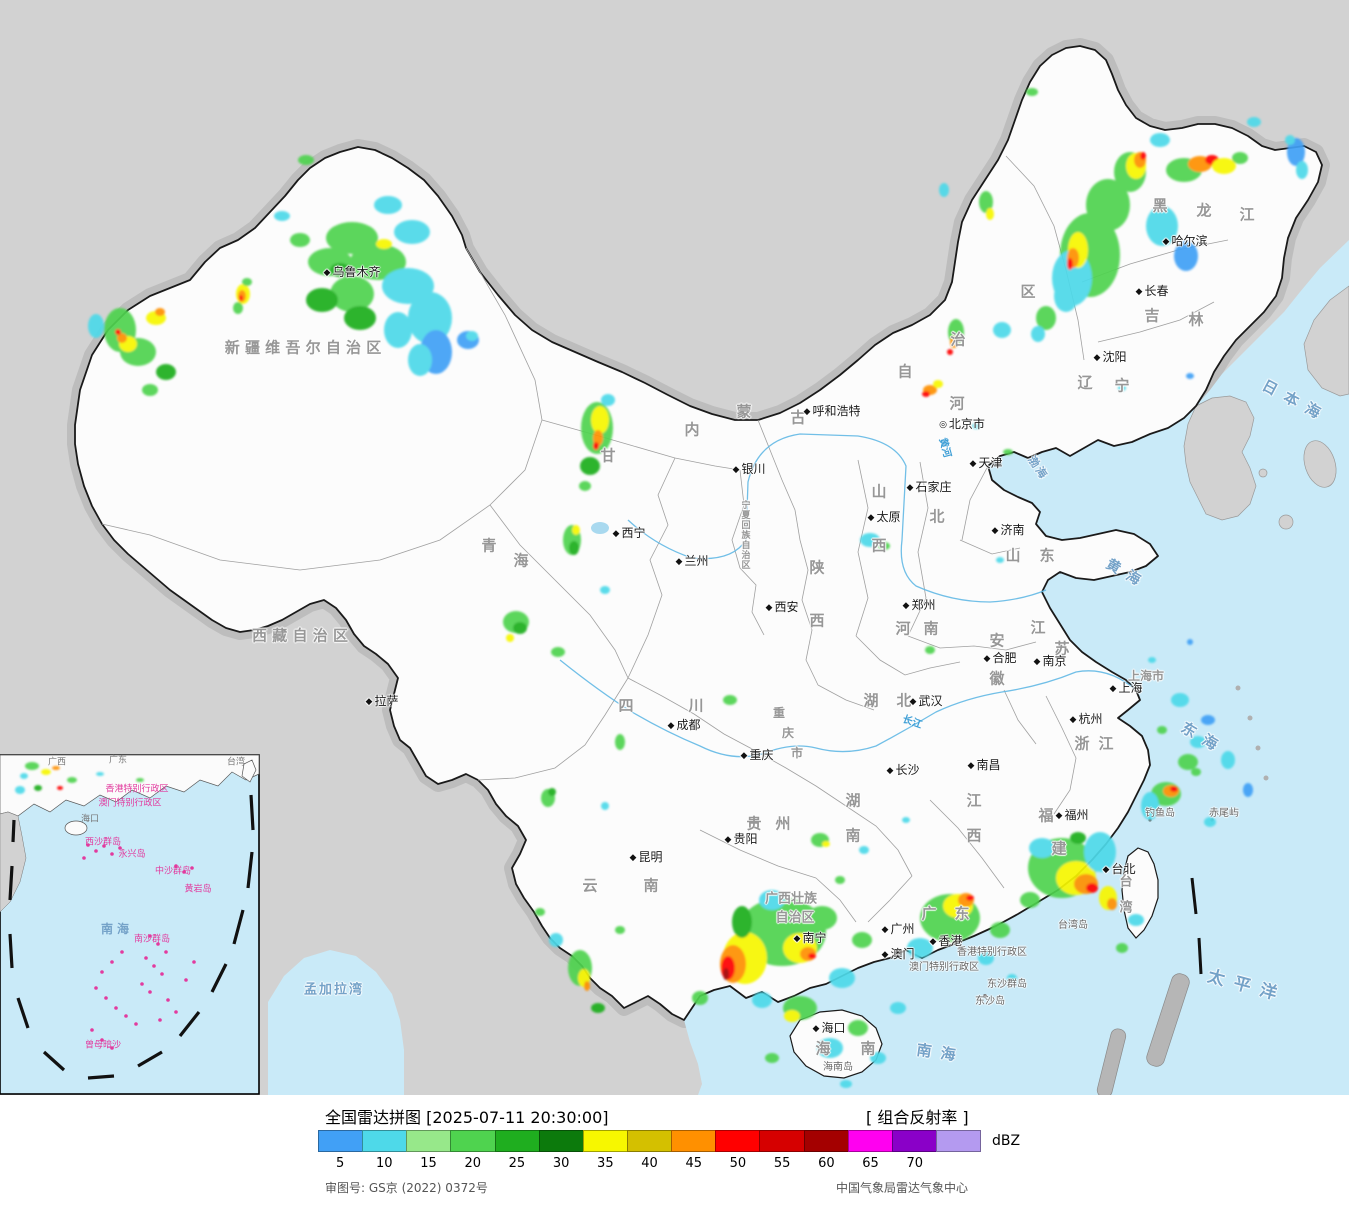  I want to click on qinghai-lake, so click(600, 528).